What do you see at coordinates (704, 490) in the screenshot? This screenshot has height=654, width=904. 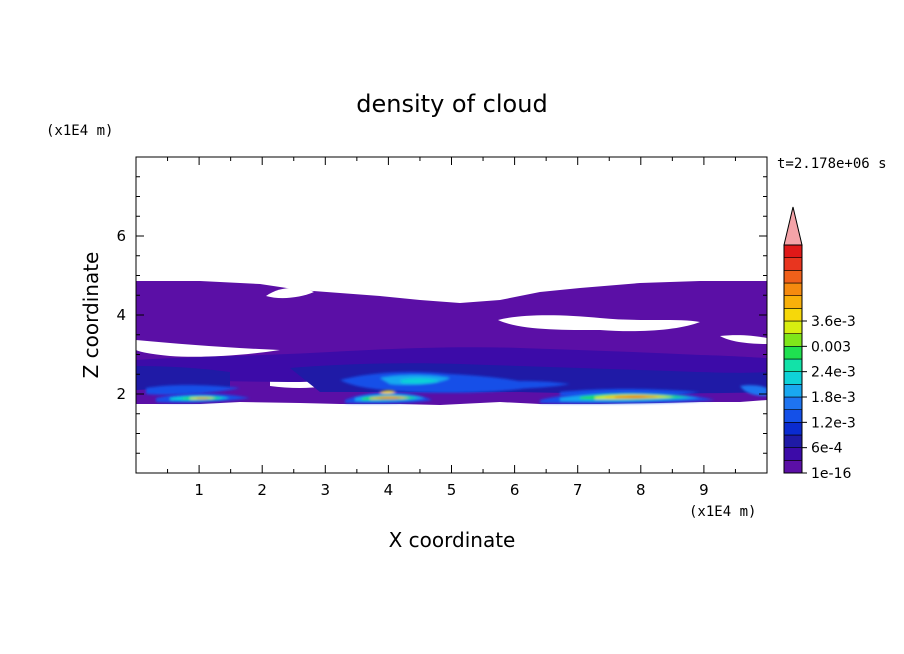 I see `x-tick-label: 9` at bounding box center [704, 490].